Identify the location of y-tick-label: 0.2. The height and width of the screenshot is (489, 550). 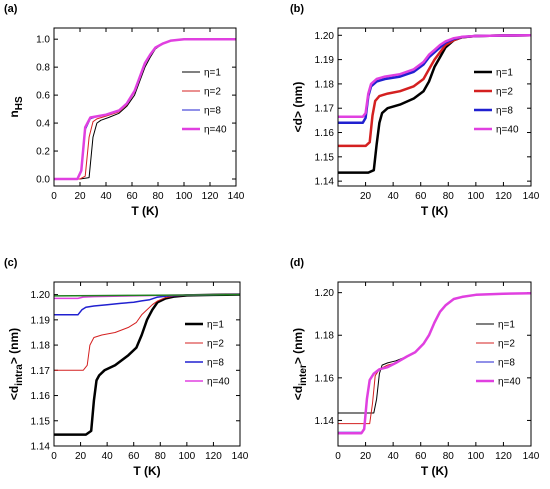
(43, 152).